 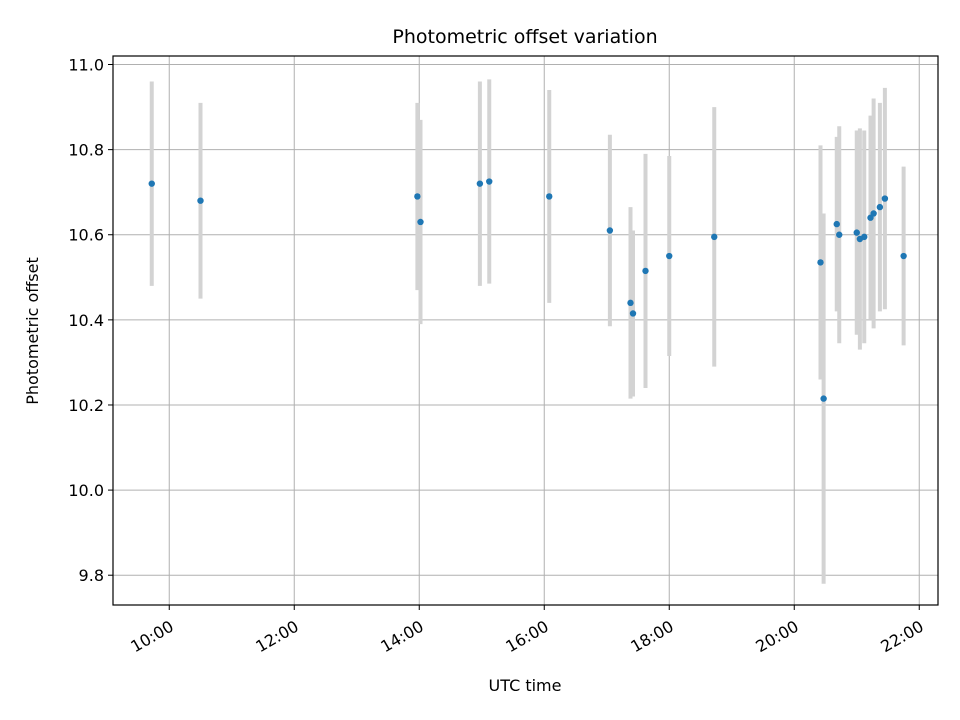 I want to click on chart-title: Photometric offset variation, so click(x=524, y=37).